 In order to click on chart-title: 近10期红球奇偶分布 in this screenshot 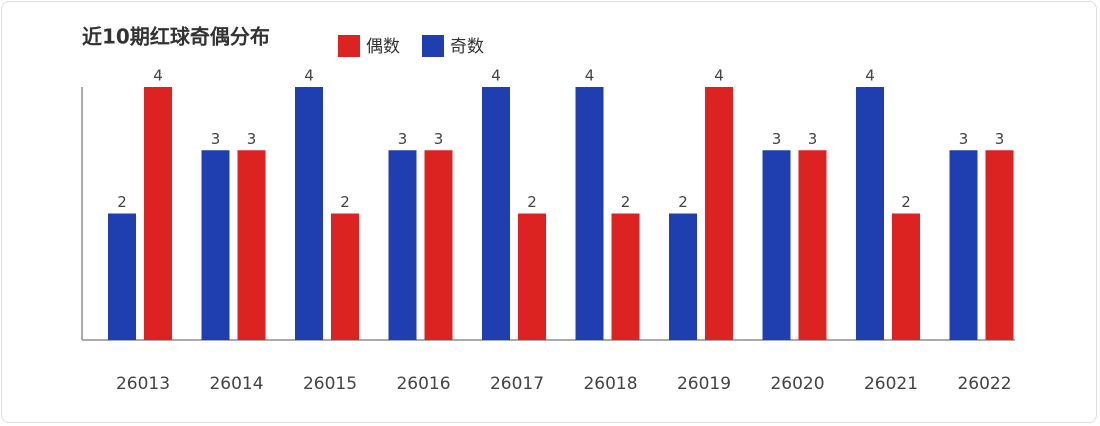, I will do `click(176, 37)`.